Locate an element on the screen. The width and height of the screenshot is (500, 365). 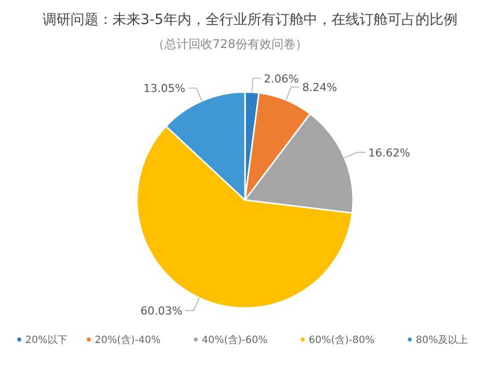
legend-label: 20%以下 is located at coordinates (46, 340).